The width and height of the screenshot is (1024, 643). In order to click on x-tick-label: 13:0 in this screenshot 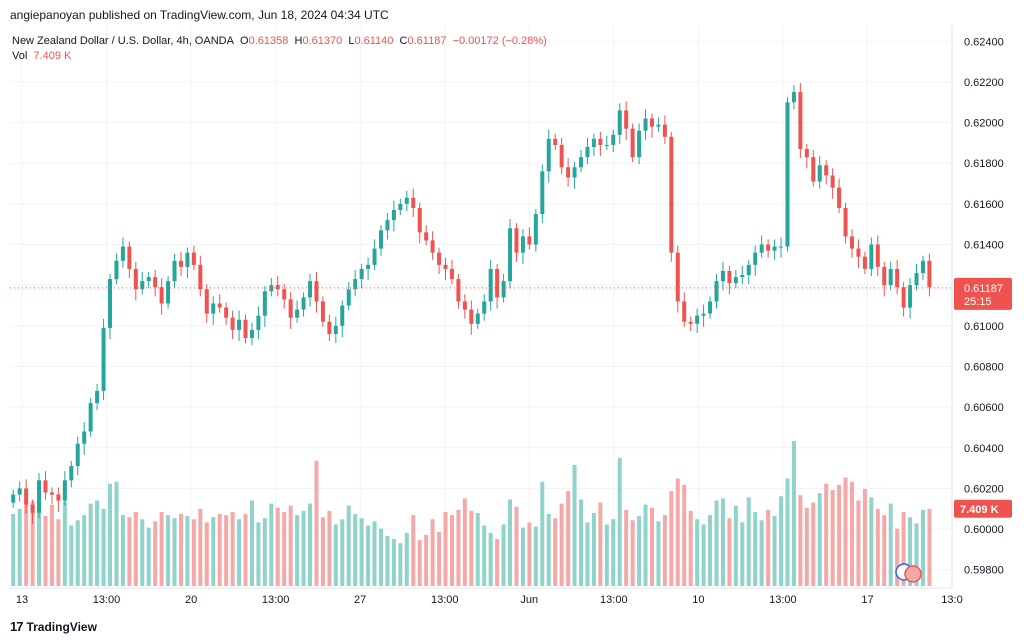, I will do `click(951, 600)`.